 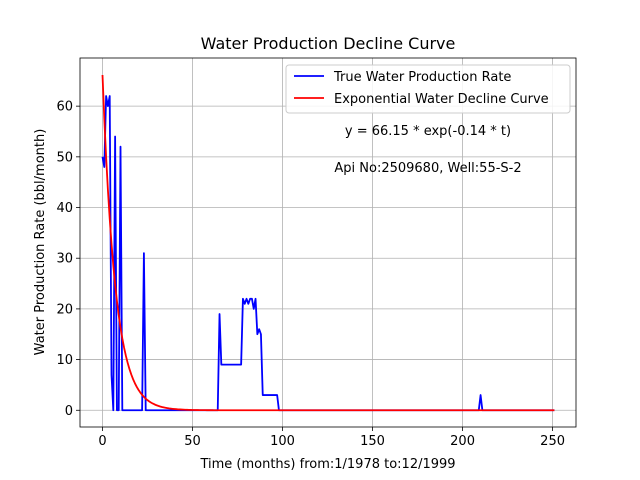 I want to click on x-tick-label: 150, so click(x=372, y=441).